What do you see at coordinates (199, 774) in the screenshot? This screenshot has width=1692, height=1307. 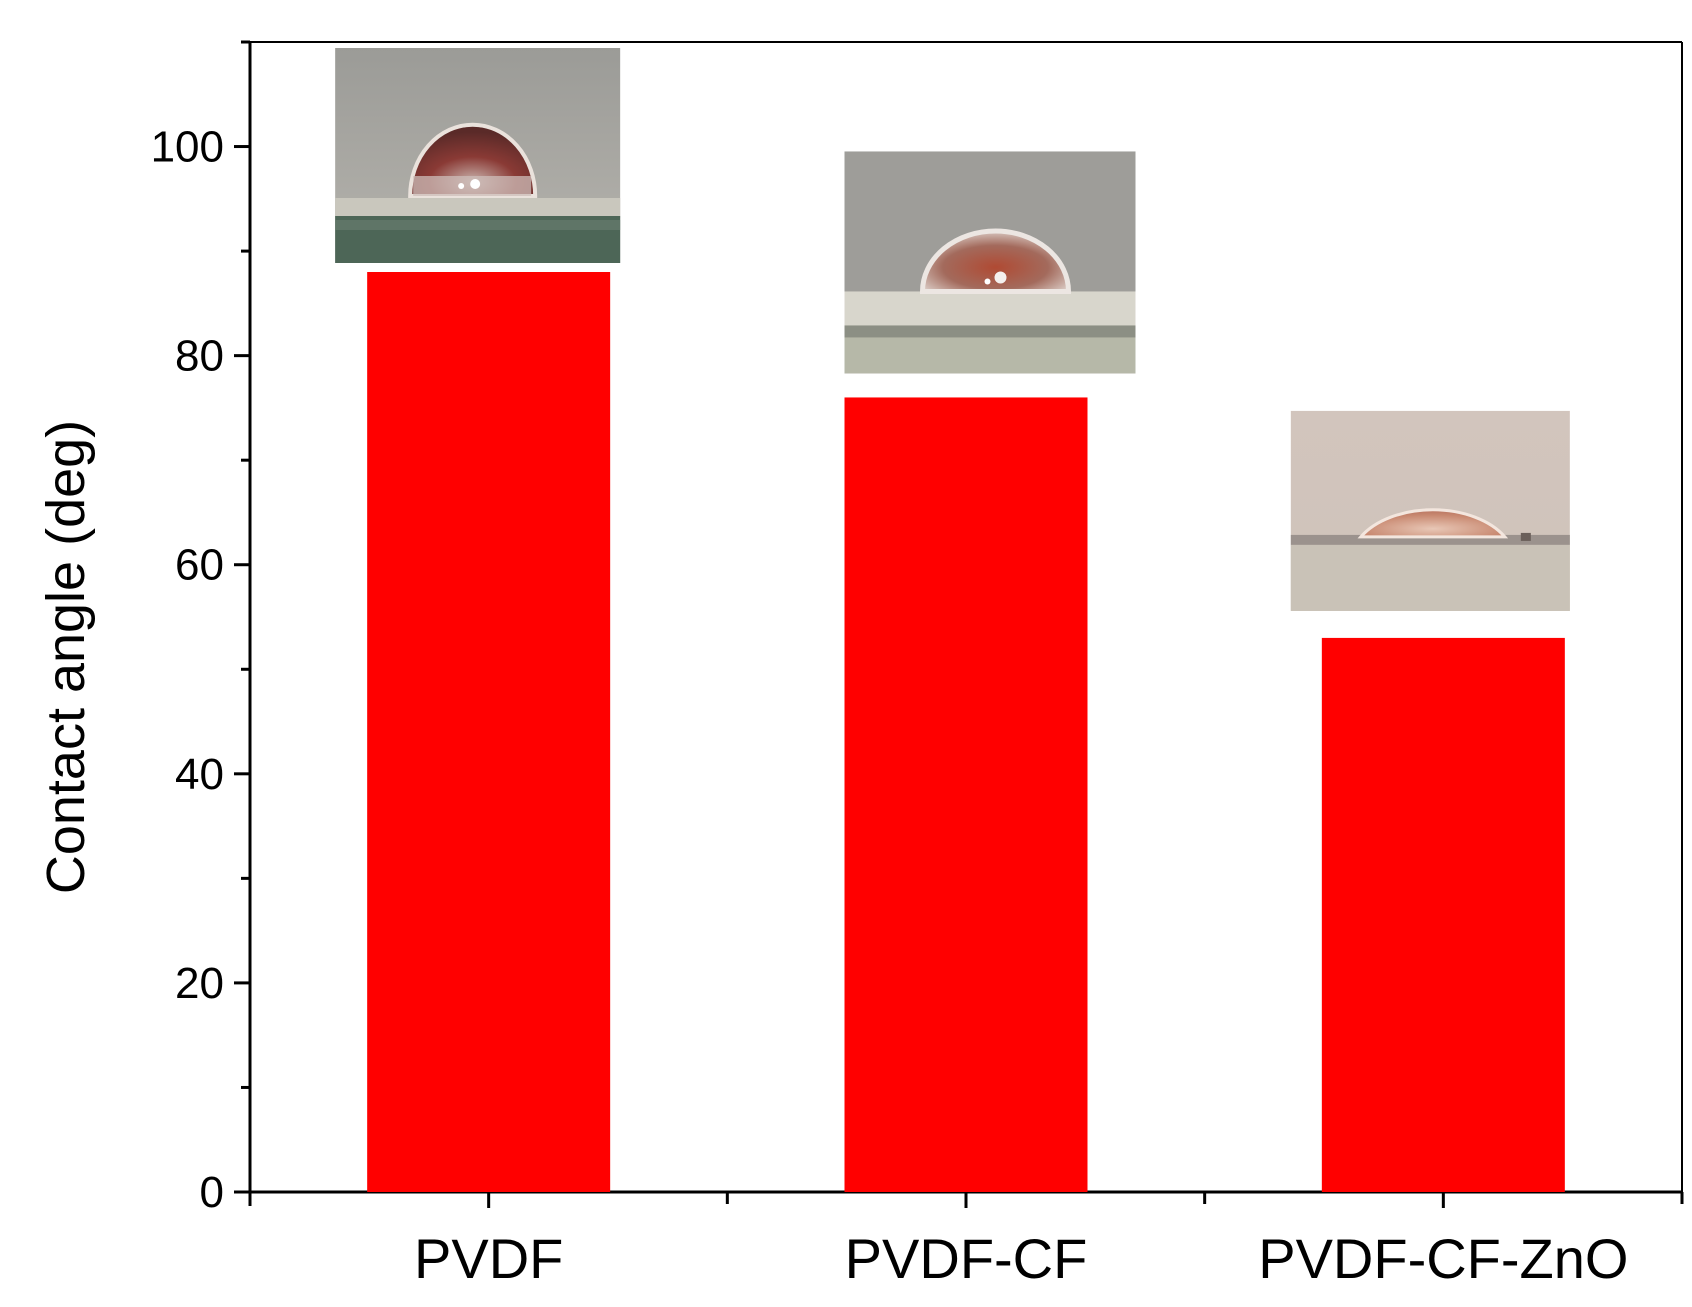 I see `y-tick-label: 40` at bounding box center [199, 774].